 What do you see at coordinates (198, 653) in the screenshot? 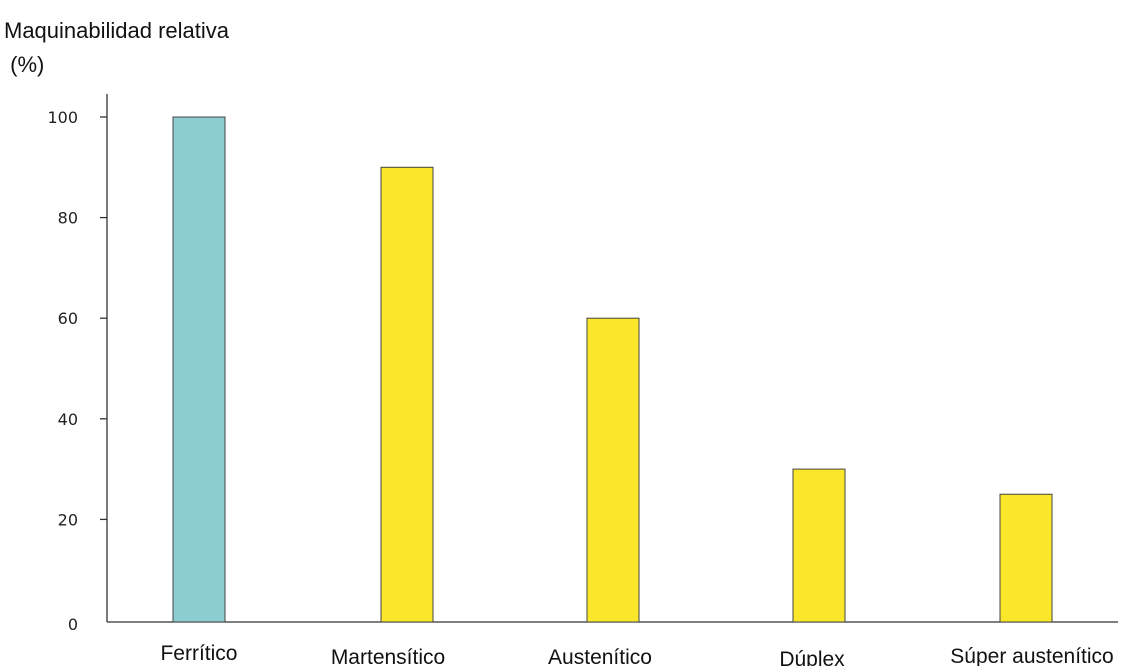
I see `x-tick-label: Ferrítico` at bounding box center [198, 653].